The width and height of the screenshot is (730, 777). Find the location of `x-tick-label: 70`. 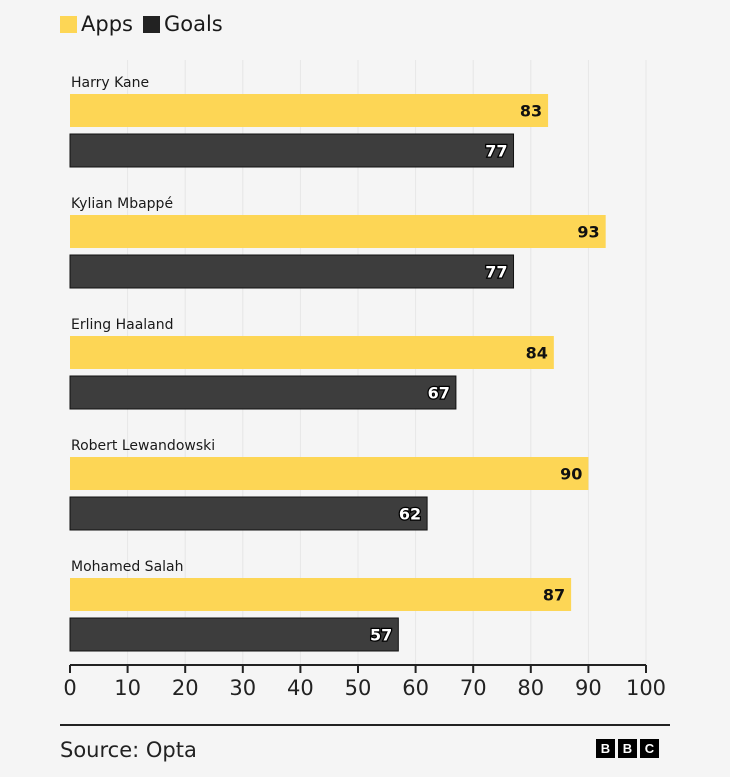

x-tick-label: 70 is located at coordinates (473, 688).